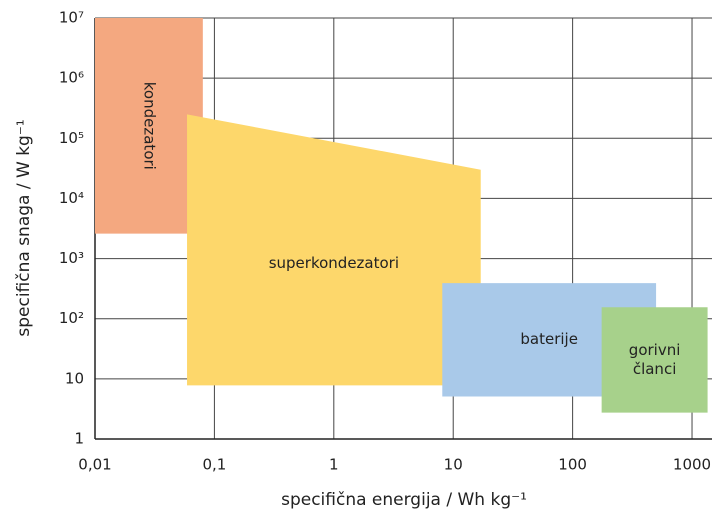  I want to click on region-label-box: kondezatori, so click(149, 125).